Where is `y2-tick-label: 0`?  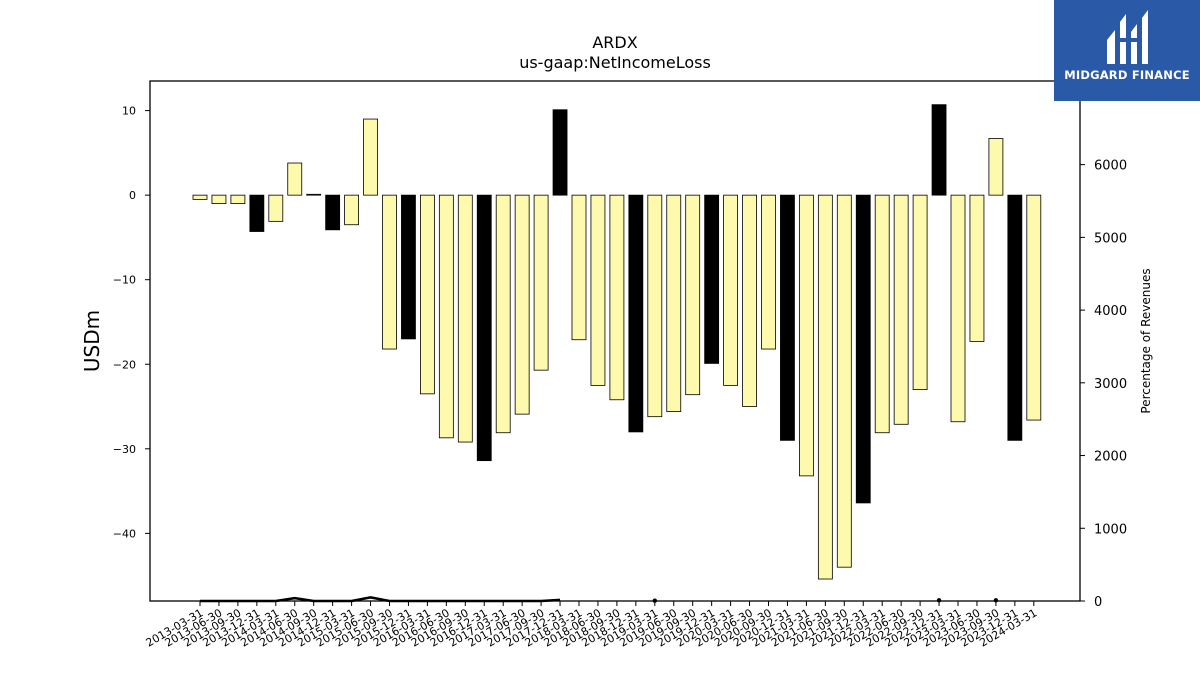
y2-tick-label: 0 is located at coordinates (1098, 602).